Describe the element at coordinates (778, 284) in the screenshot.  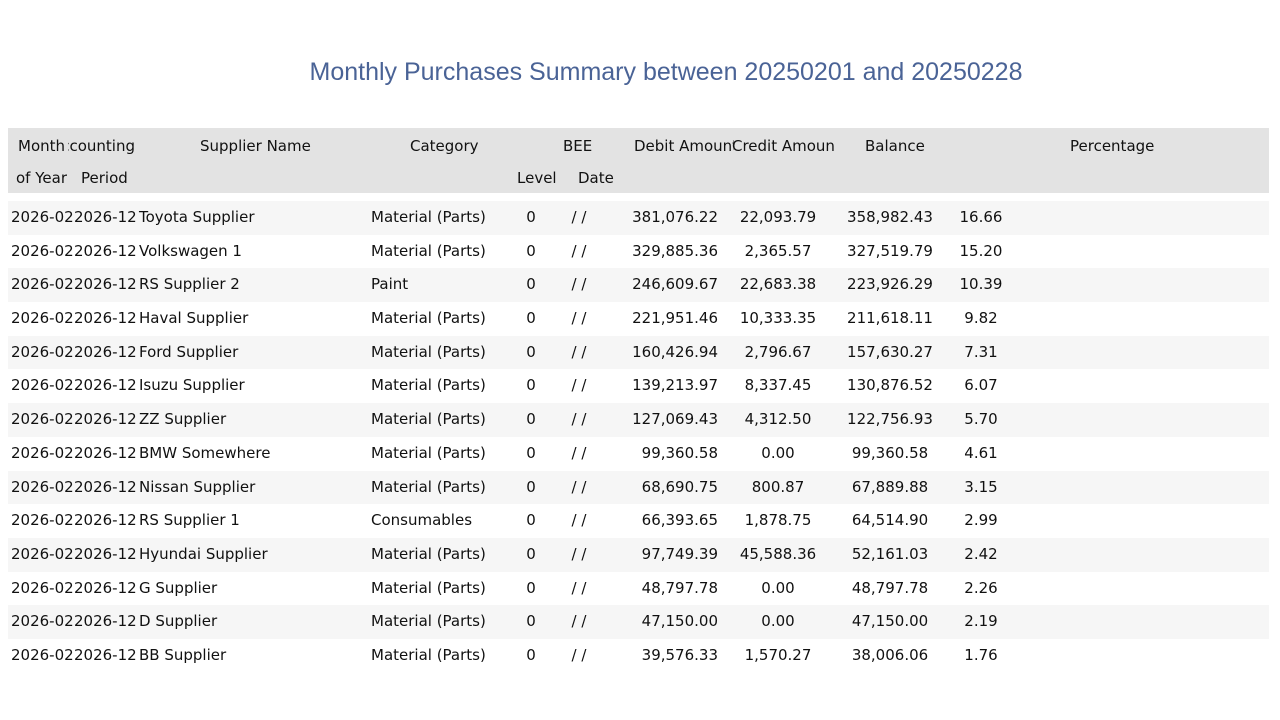
I see `cell-credit: 22,683.38` at that location.